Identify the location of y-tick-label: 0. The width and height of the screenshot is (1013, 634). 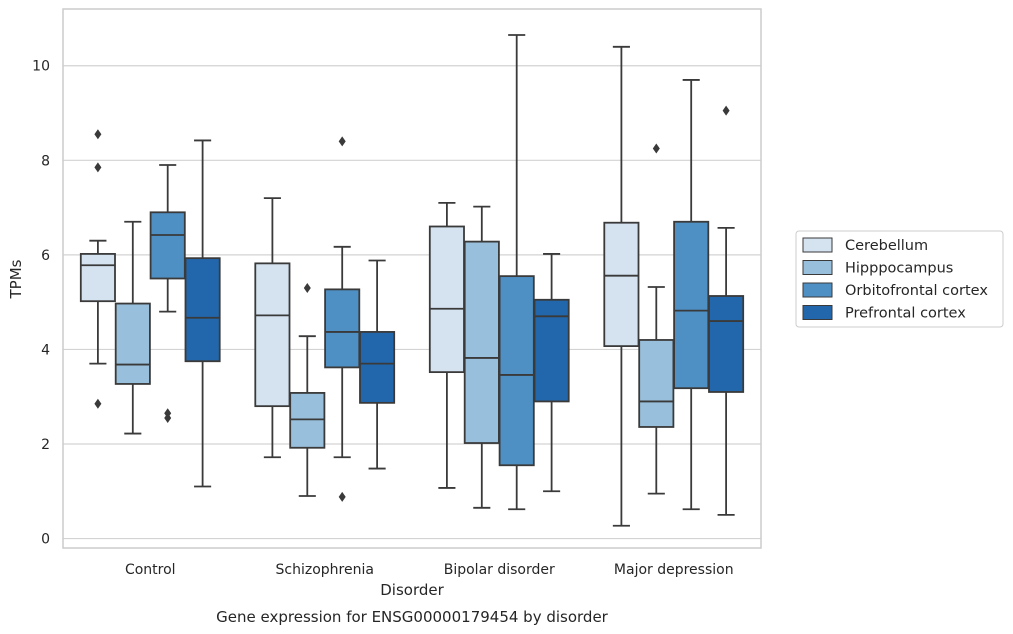
(45, 540).